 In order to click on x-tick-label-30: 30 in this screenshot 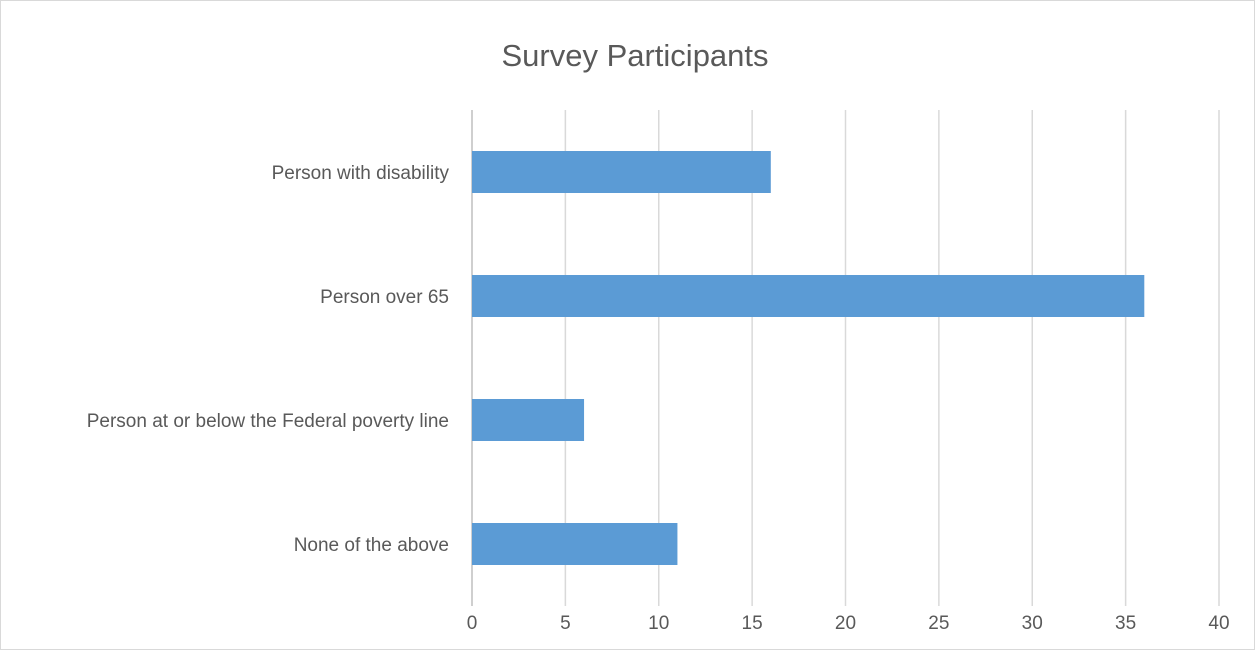, I will do `click(1032, 623)`.